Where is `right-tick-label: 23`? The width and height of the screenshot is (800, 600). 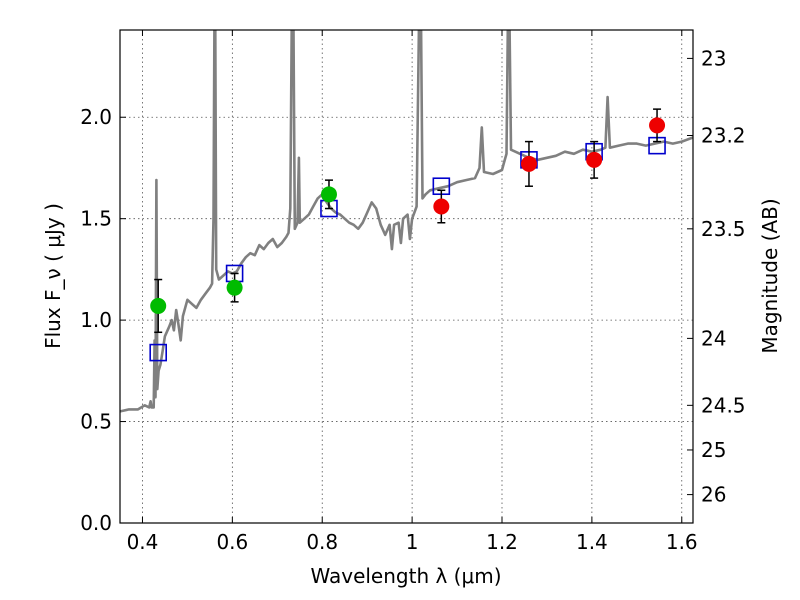 right-tick-label: 23 is located at coordinates (713, 58).